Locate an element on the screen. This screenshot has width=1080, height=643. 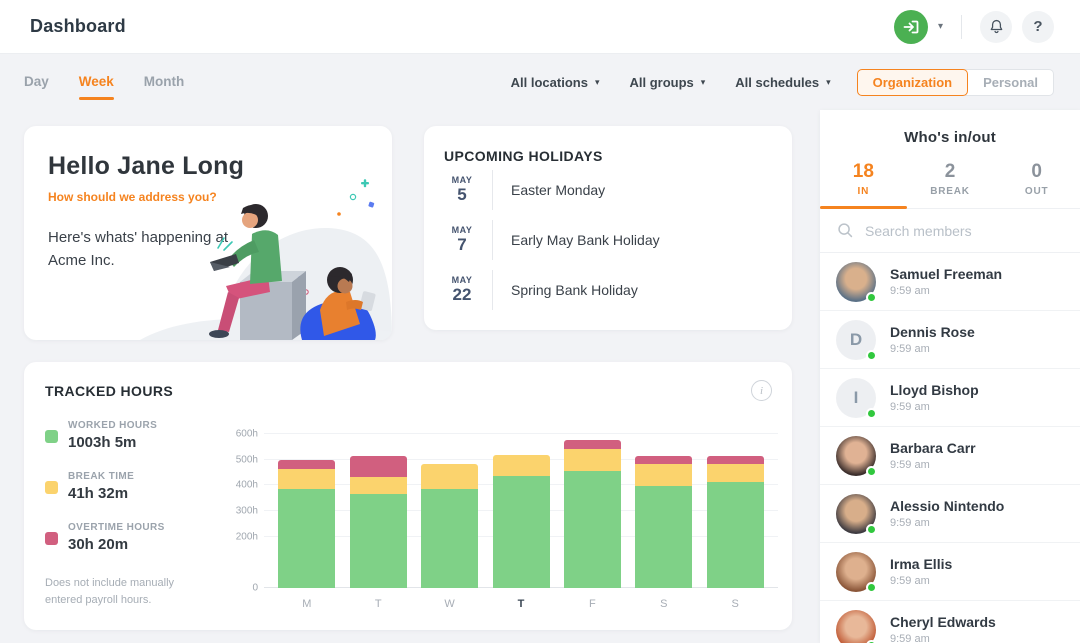
legend-swatch is located at coordinates (51, 487).